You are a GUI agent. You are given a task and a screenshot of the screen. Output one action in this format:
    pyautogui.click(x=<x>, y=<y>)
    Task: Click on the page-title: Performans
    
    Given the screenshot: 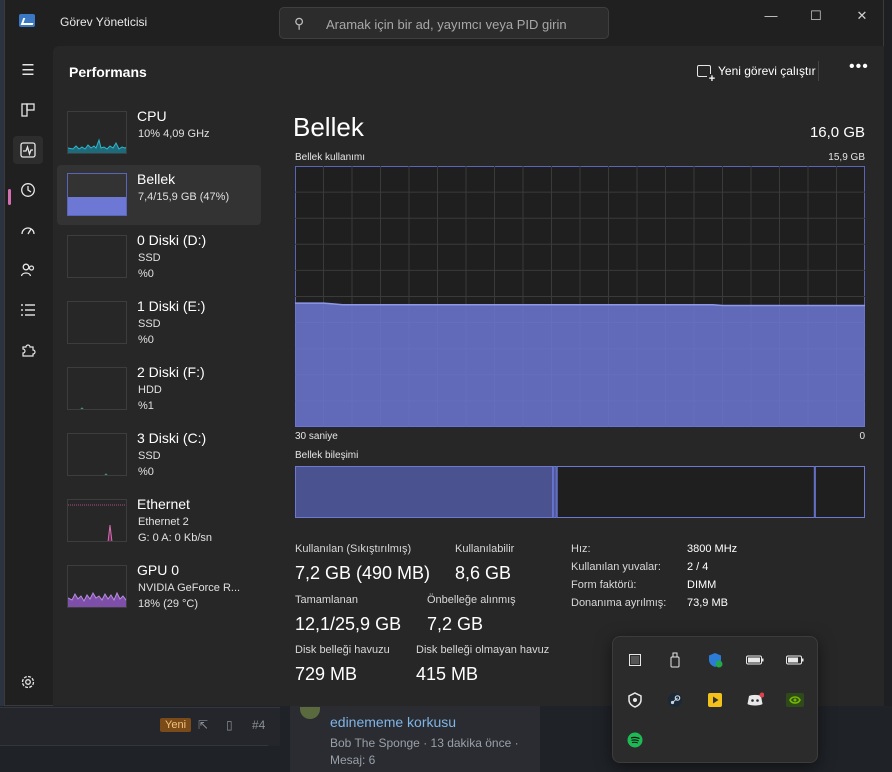 What is the action you would take?
    pyautogui.click(x=108, y=72)
    